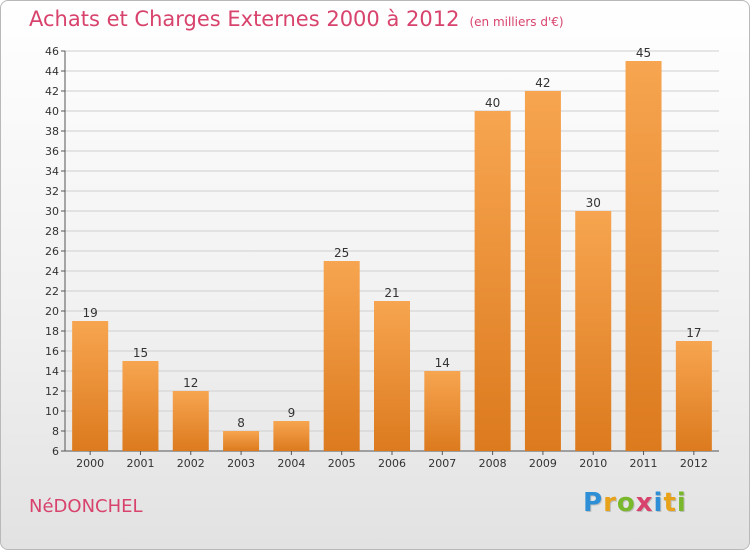 Image resolution: width=750 pixels, height=550 pixels. I want to click on y-tick-label: 26, so click(52, 251).